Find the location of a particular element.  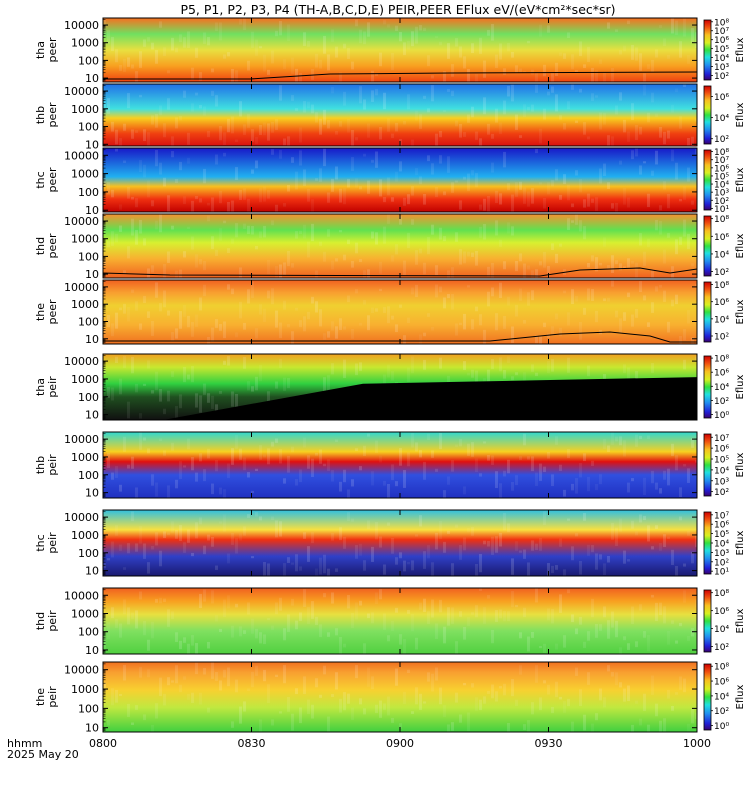

date-label: 2025 May 20 is located at coordinates (43, 754).